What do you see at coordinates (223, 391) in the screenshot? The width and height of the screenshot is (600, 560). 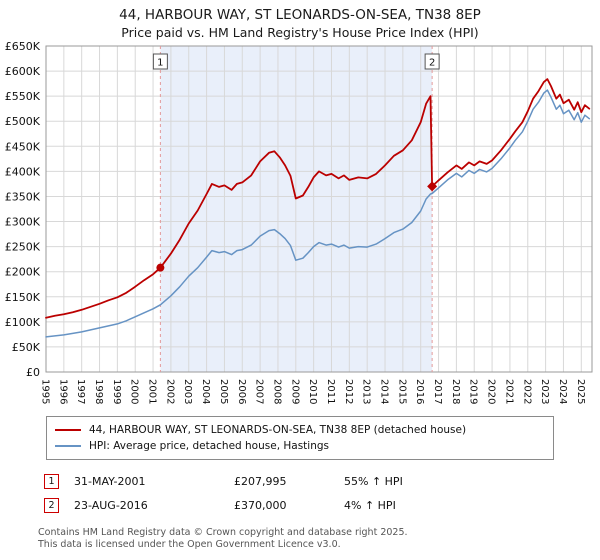 I see `svg-text: 2005` at bounding box center [223, 391].